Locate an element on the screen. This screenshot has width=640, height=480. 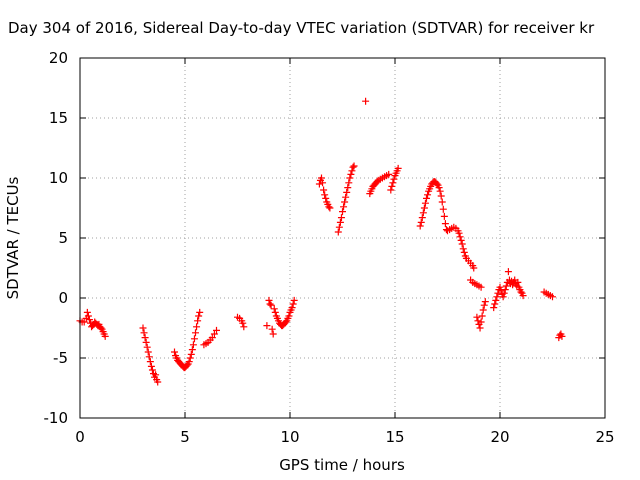
x-tick-label: 15 is located at coordinates (394, 437).